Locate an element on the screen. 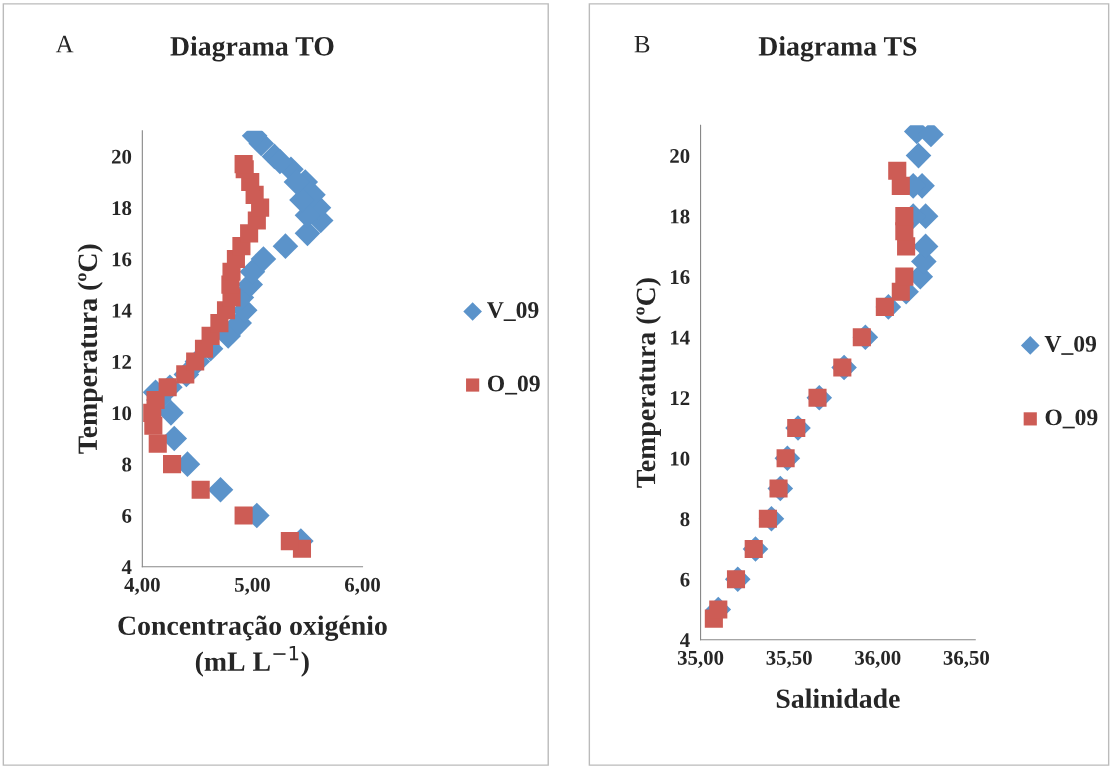  chart-title: Diagrama TO is located at coordinates (252, 49).